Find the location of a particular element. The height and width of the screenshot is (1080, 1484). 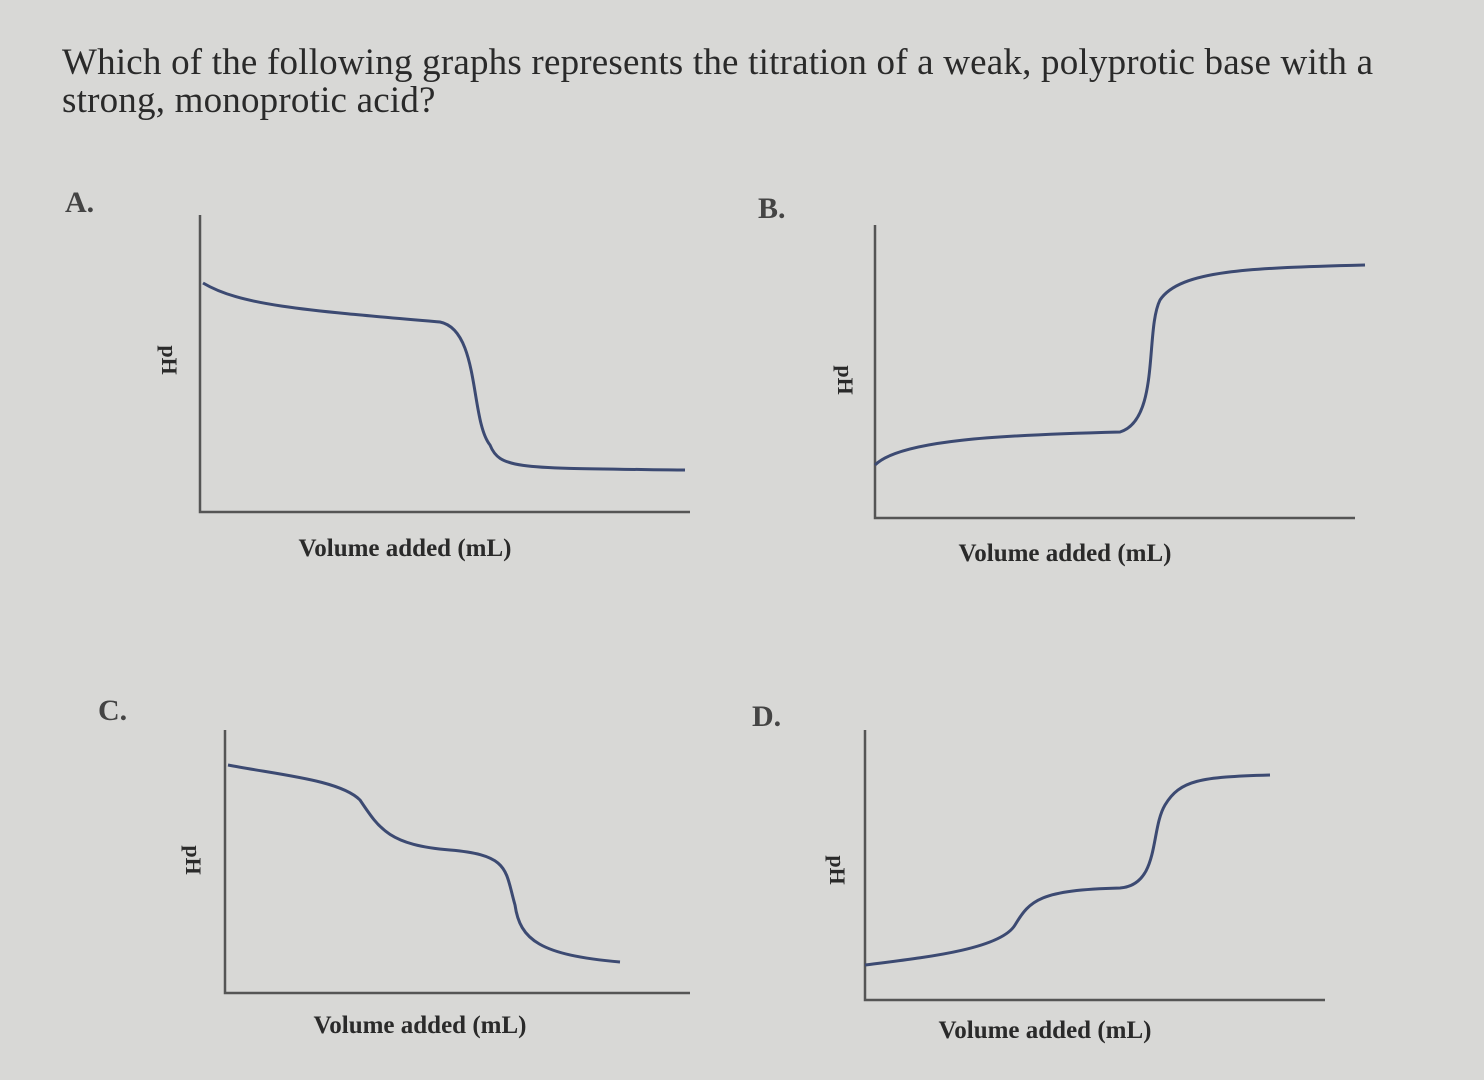

option-label: C. is located at coordinates (112, 710).